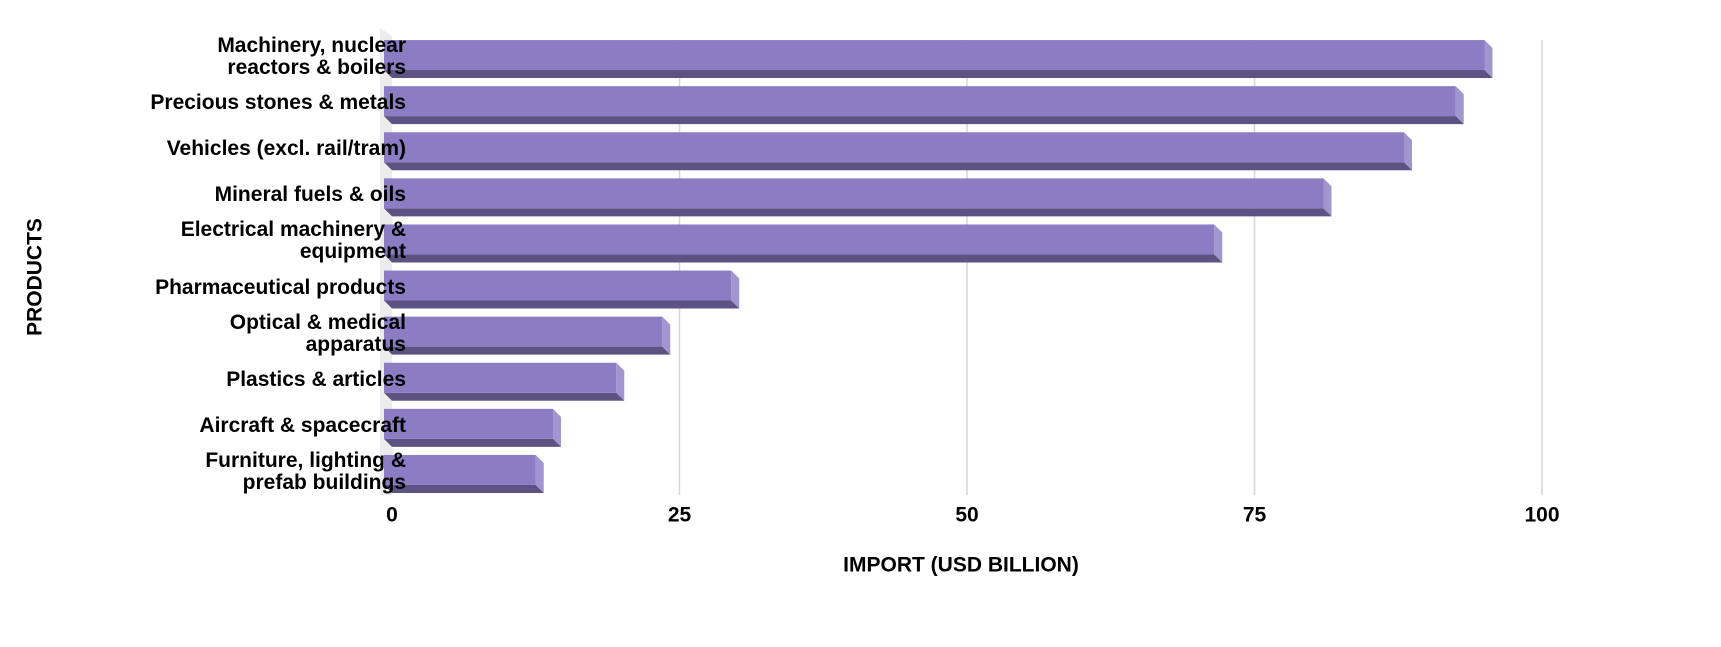 The width and height of the screenshot is (1721, 647). What do you see at coordinates (680, 515) in the screenshot?
I see `x-tick-label: 25` at bounding box center [680, 515].